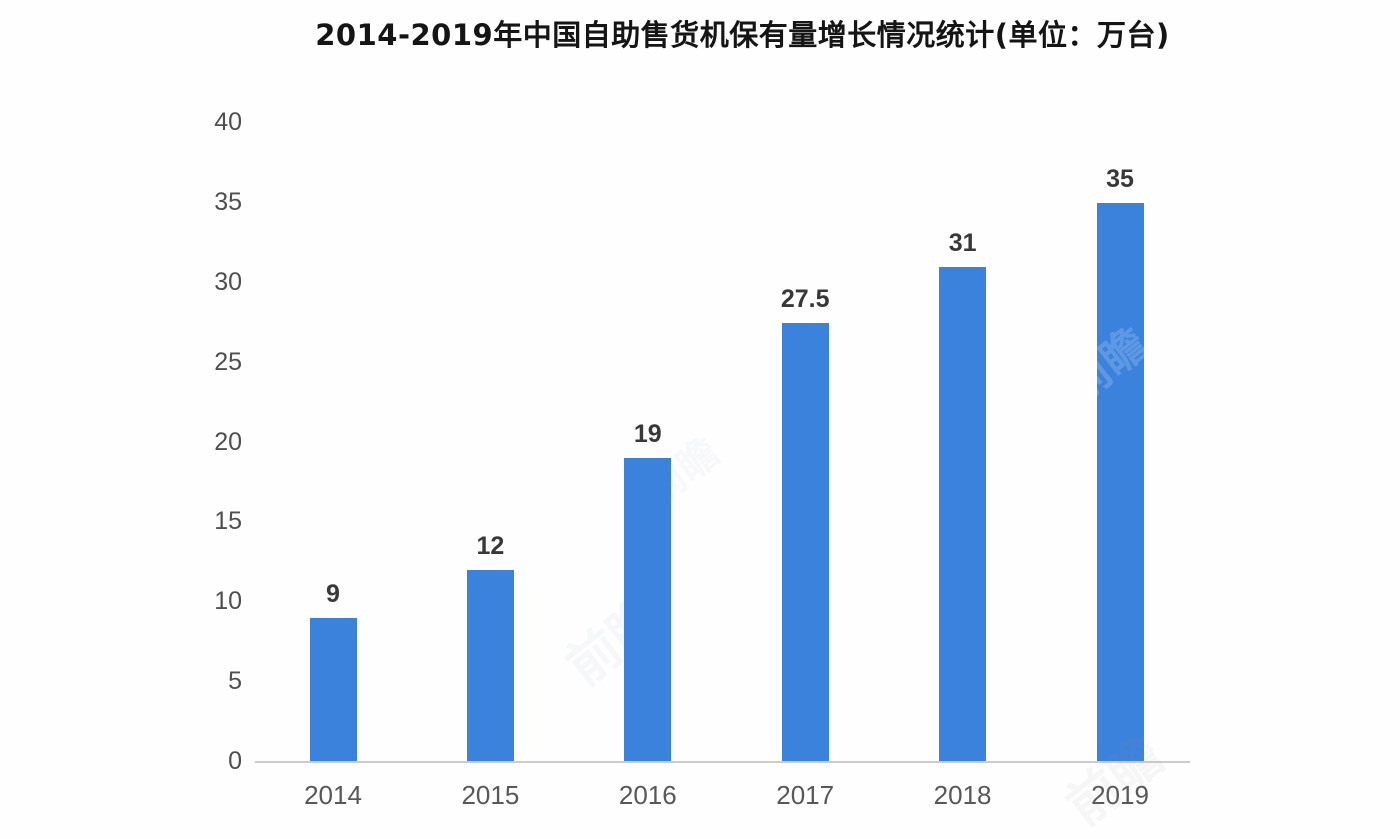 The width and height of the screenshot is (1400, 839). I want to click on x-tick-label: 2017, so click(805, 795).